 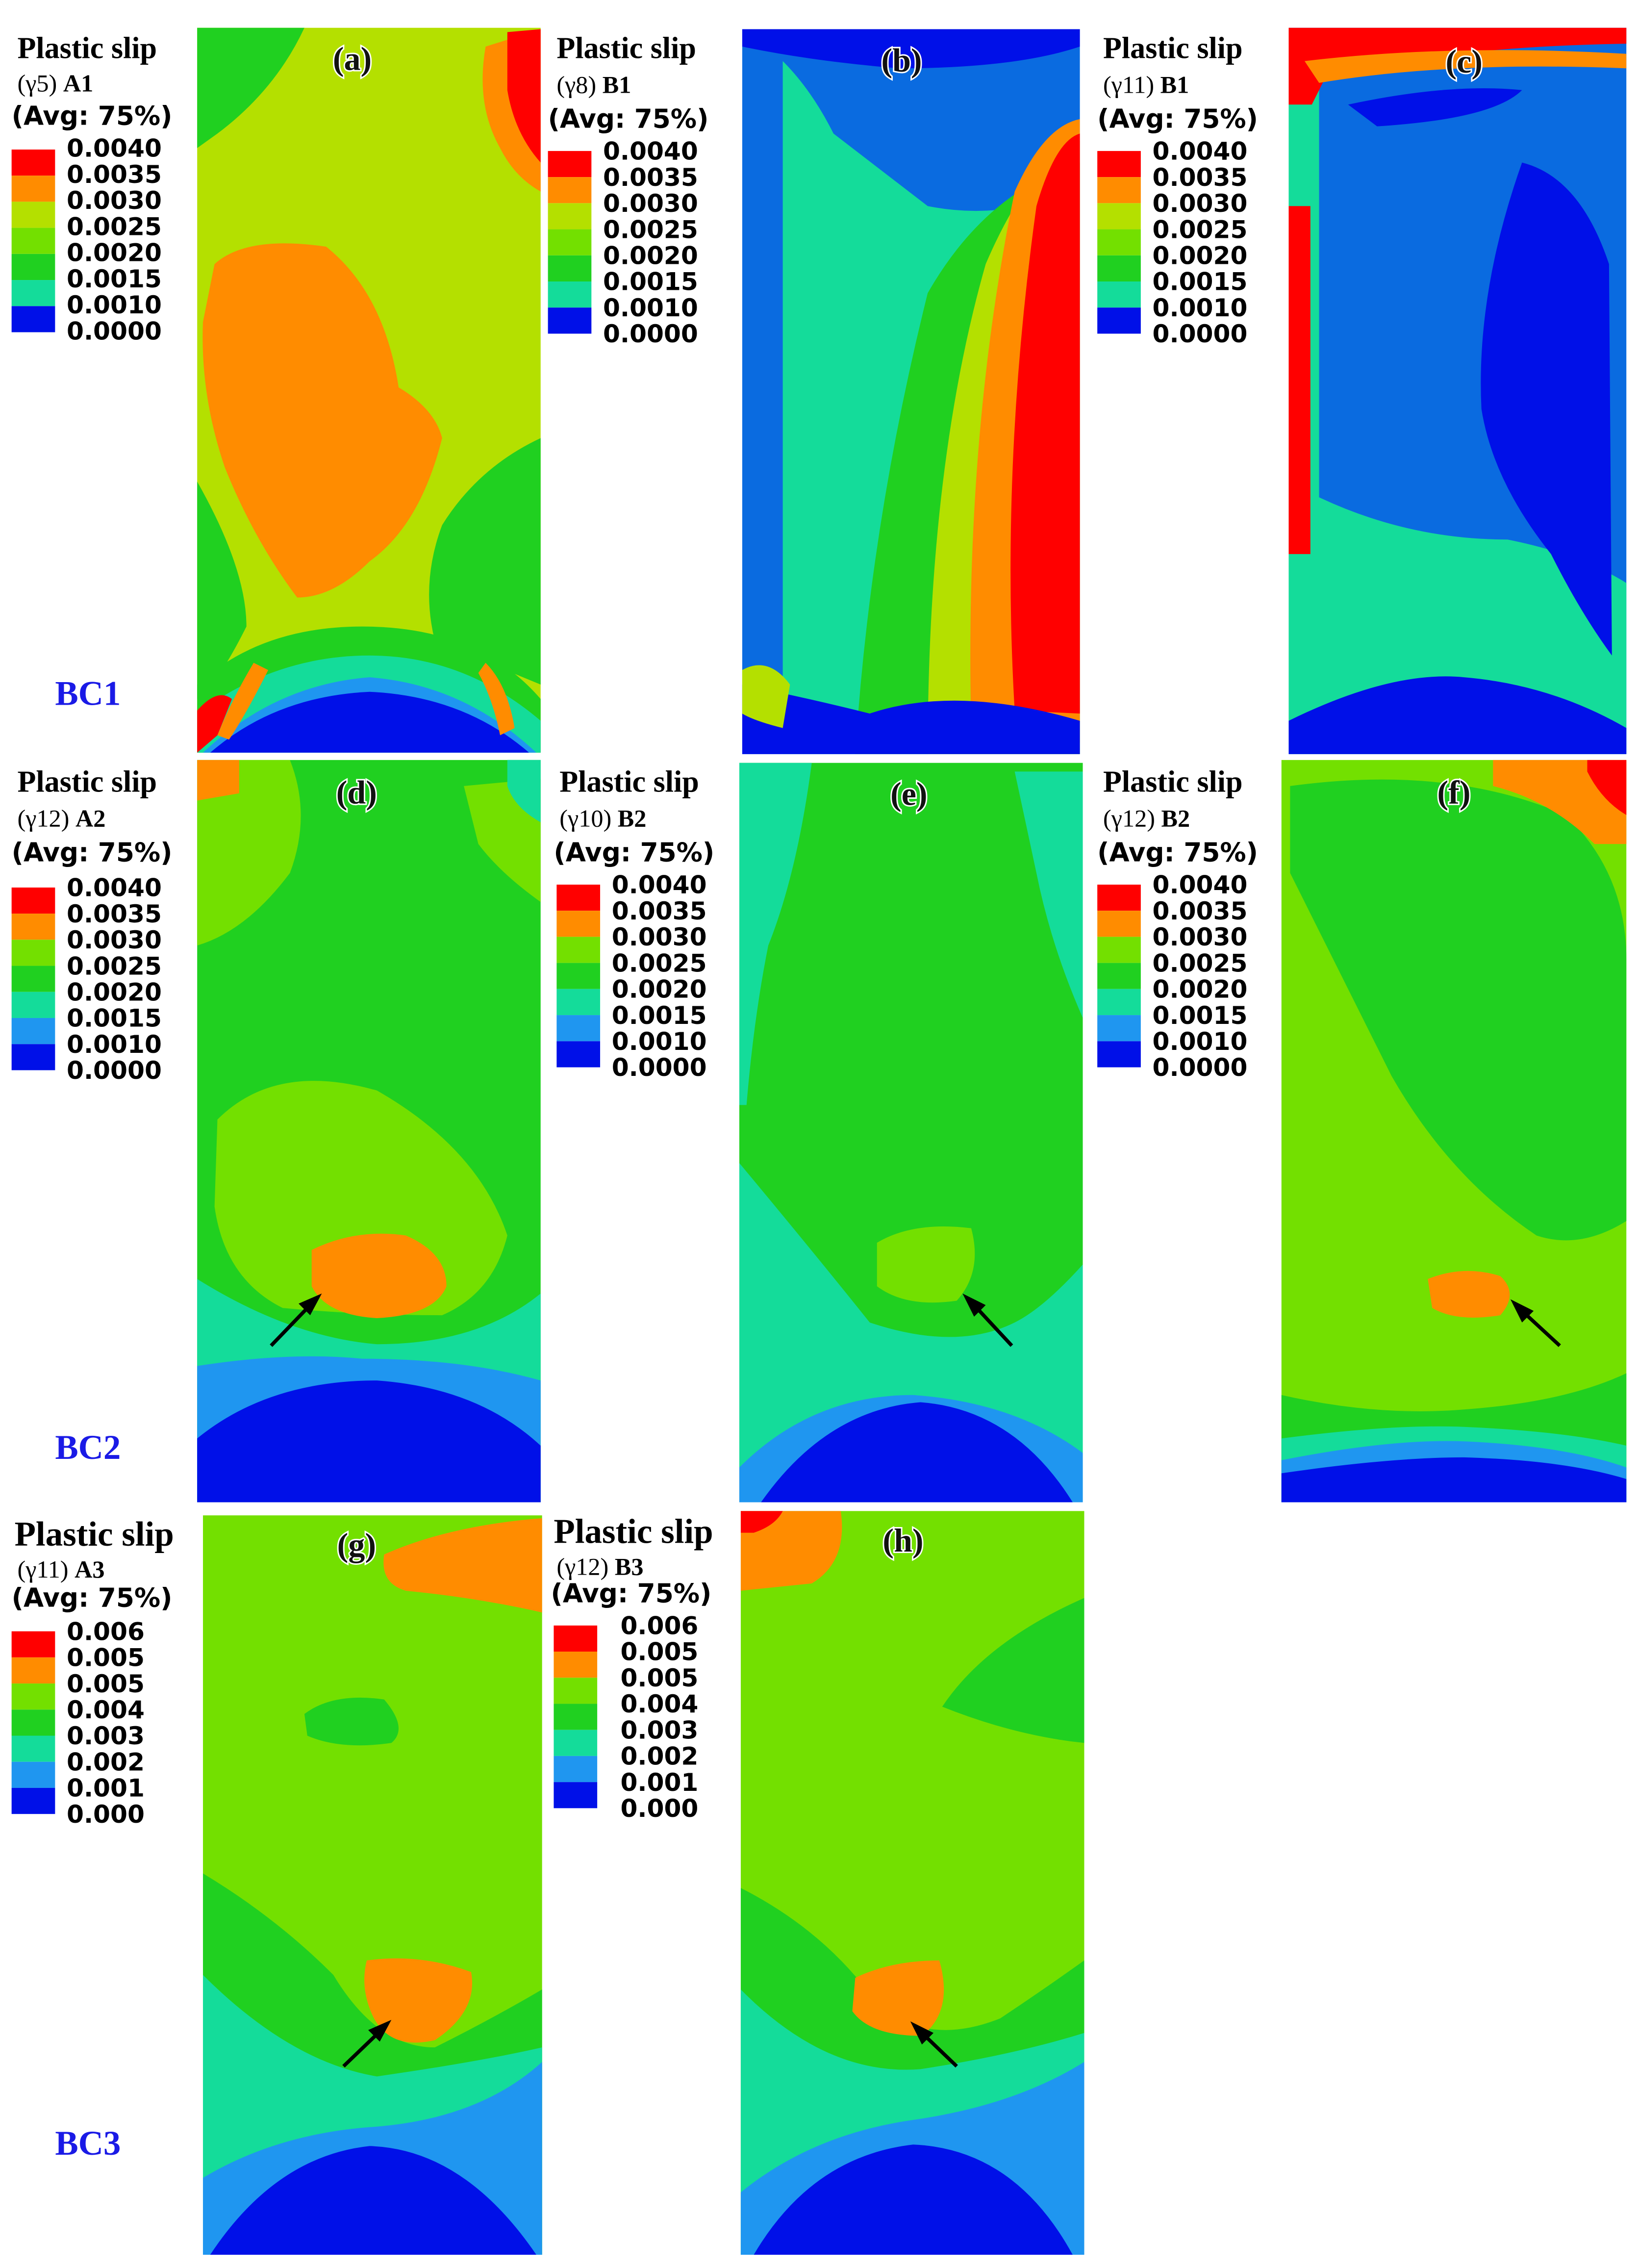 I want to click on panel-label: (e), so click(x=908, y=794).